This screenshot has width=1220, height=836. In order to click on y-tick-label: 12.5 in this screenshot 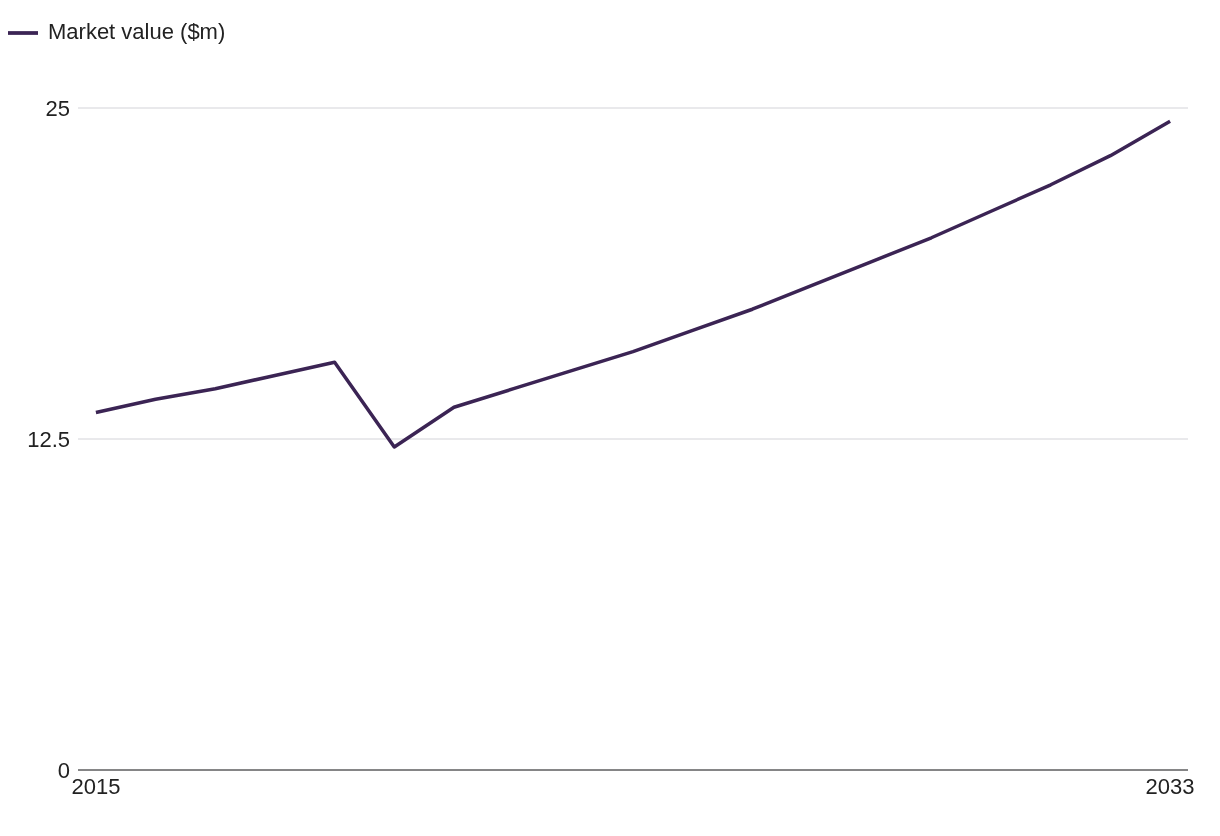, I will do `click(48, 439)`.